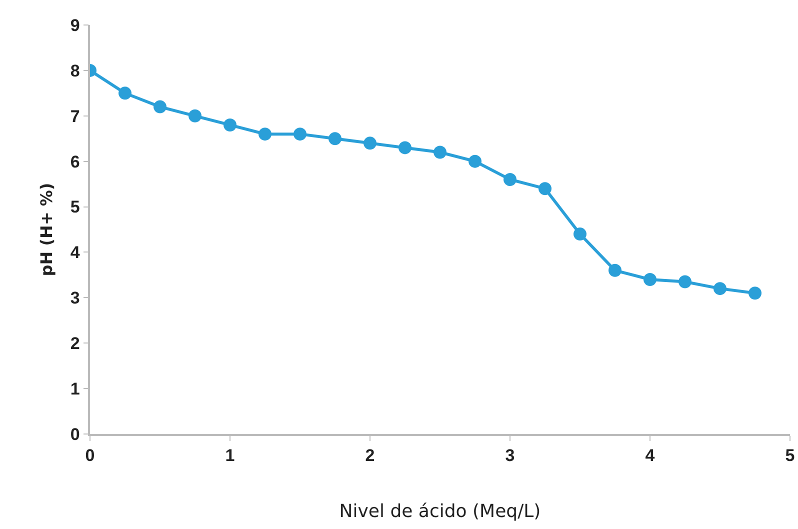  Describe the element at coordinates (75, 116) in the screenshot. I see `y-tick-label: 7` at that location.